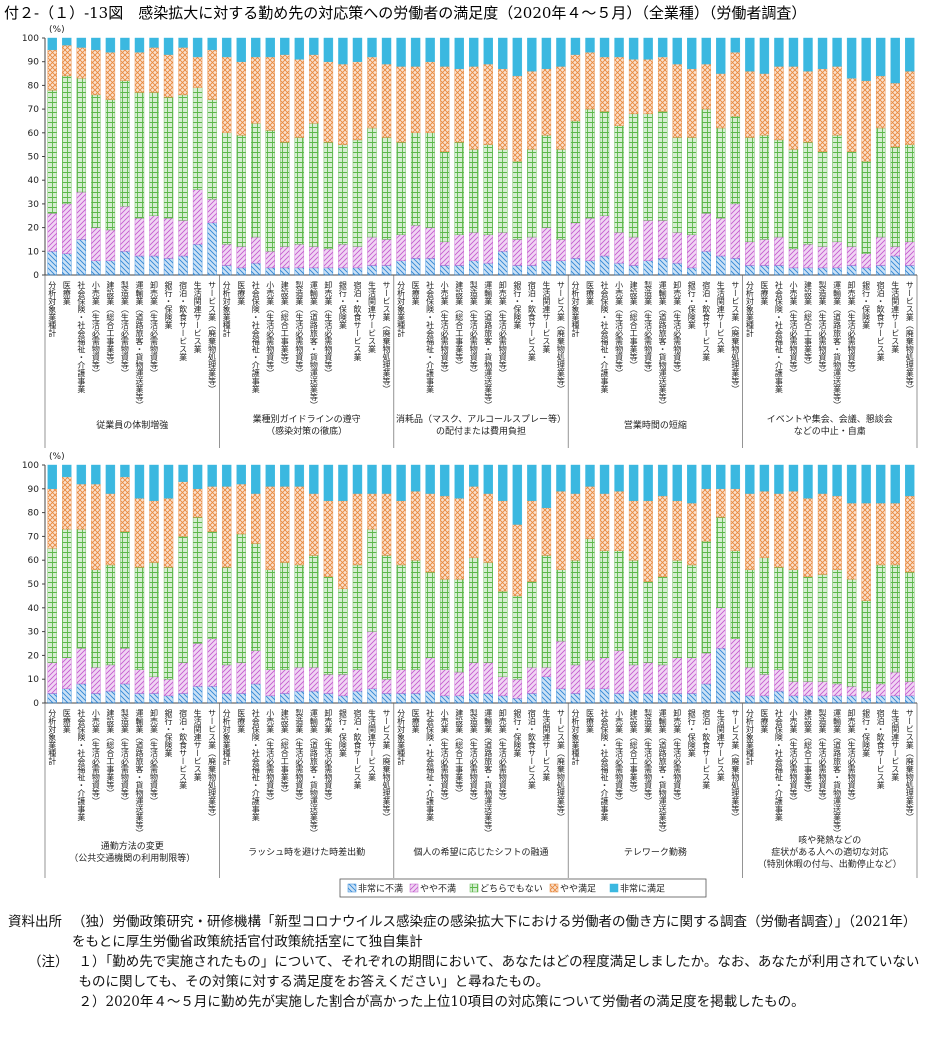 The width and height of the screenshot is (933, 1049). What do you see at coordinates (307, 419) in the screenshot?
I see `group-label: 業種別ガイドラインの遵守` at bounding box center [307, 419].